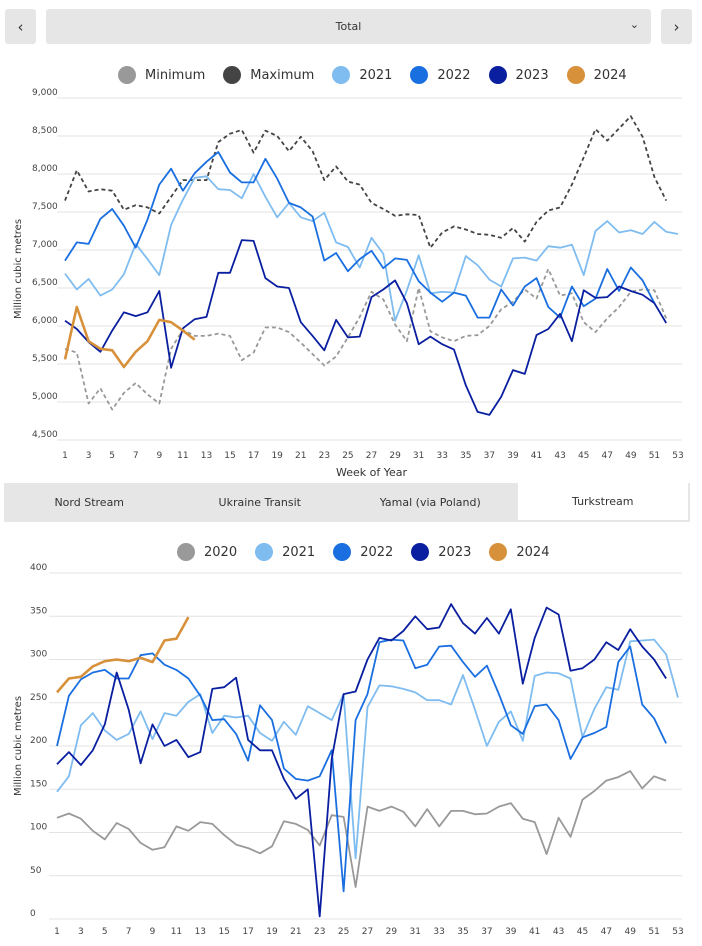 The width and height of the screenshot is (702, 946). I want to click on legend-label: 2021, so click(299, 552).